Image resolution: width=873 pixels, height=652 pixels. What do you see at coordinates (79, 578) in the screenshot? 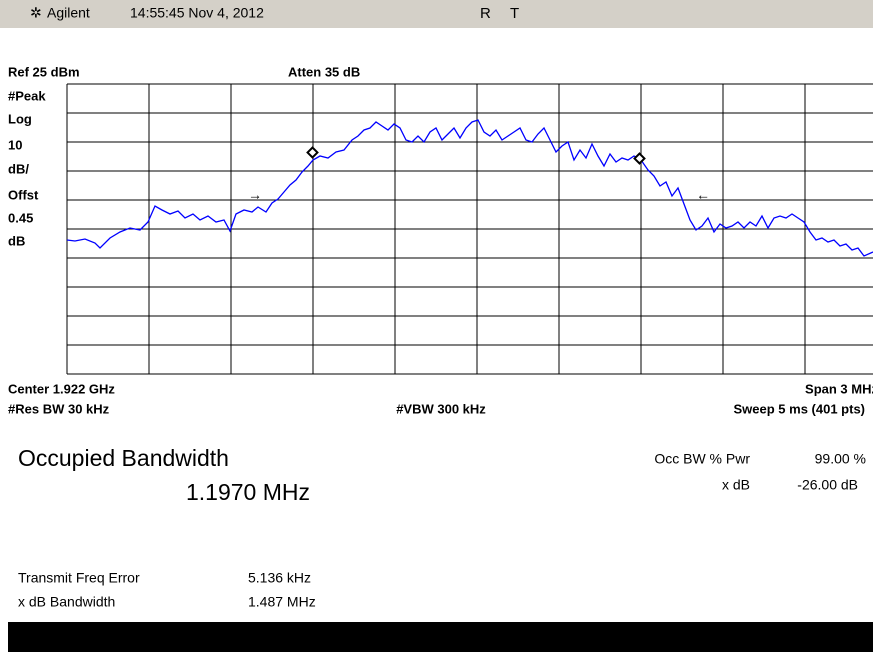
I see `metric-label: Transmit Freq Error` at bounding box center [79, 578].